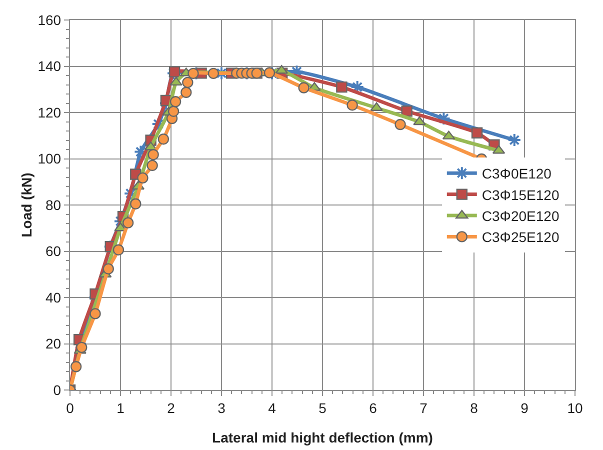  Describe the element at coordinates (575, 408) in the screenshot. I see `x-tick-label: 10` at that location.